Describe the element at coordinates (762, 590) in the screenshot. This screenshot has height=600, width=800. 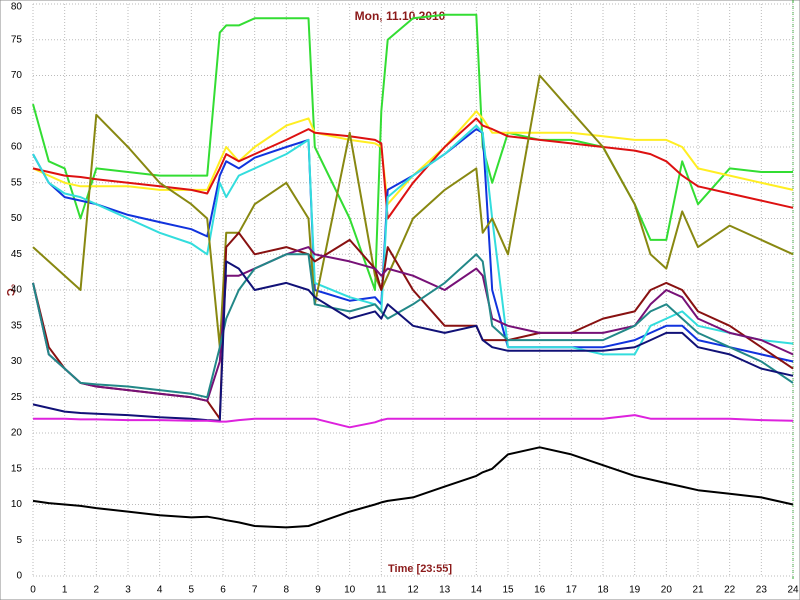
I see `x-tick-label: 23` at that location.